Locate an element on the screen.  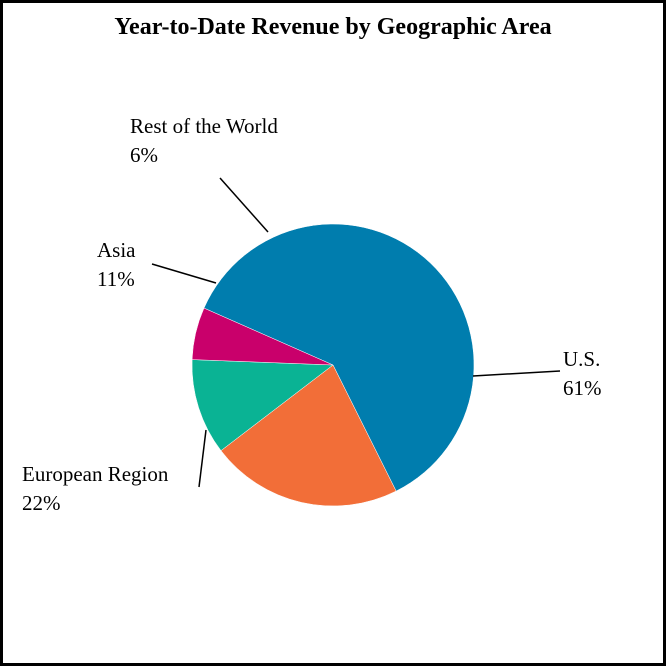
leader-line-european-region is located at coordinates (202, 458).